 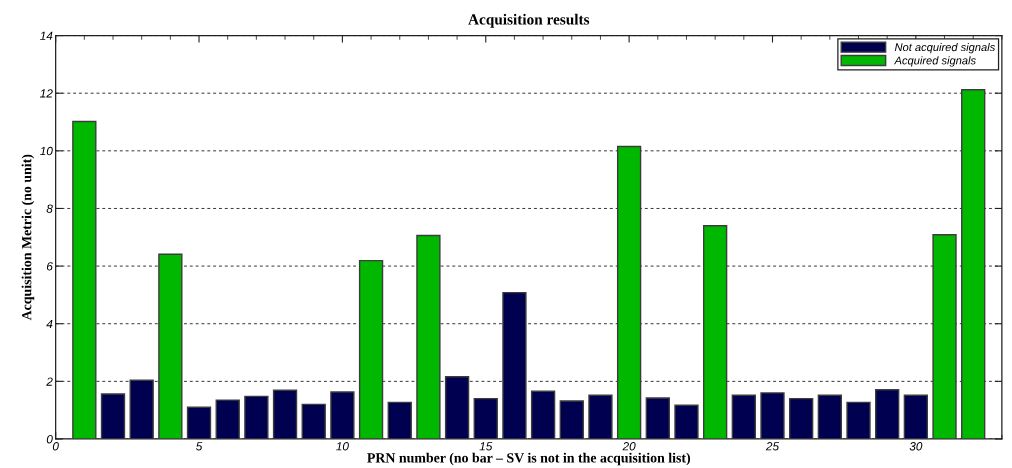 I want to click on y-tick-label: 2, so click(x=49, y=381).